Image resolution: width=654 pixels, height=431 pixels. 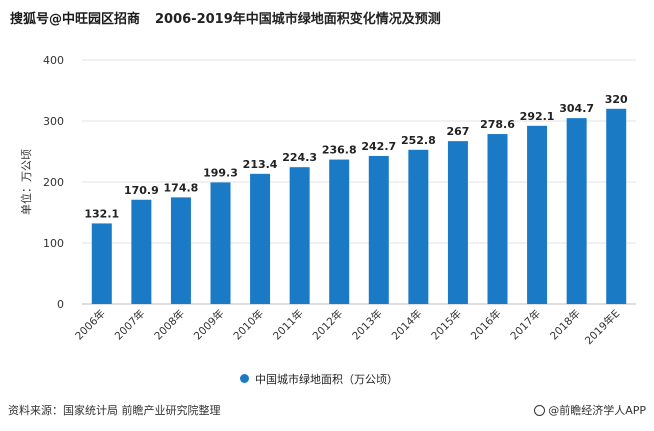 I want to click on x-tick-label: 2017年, so click(x=526, y=325).